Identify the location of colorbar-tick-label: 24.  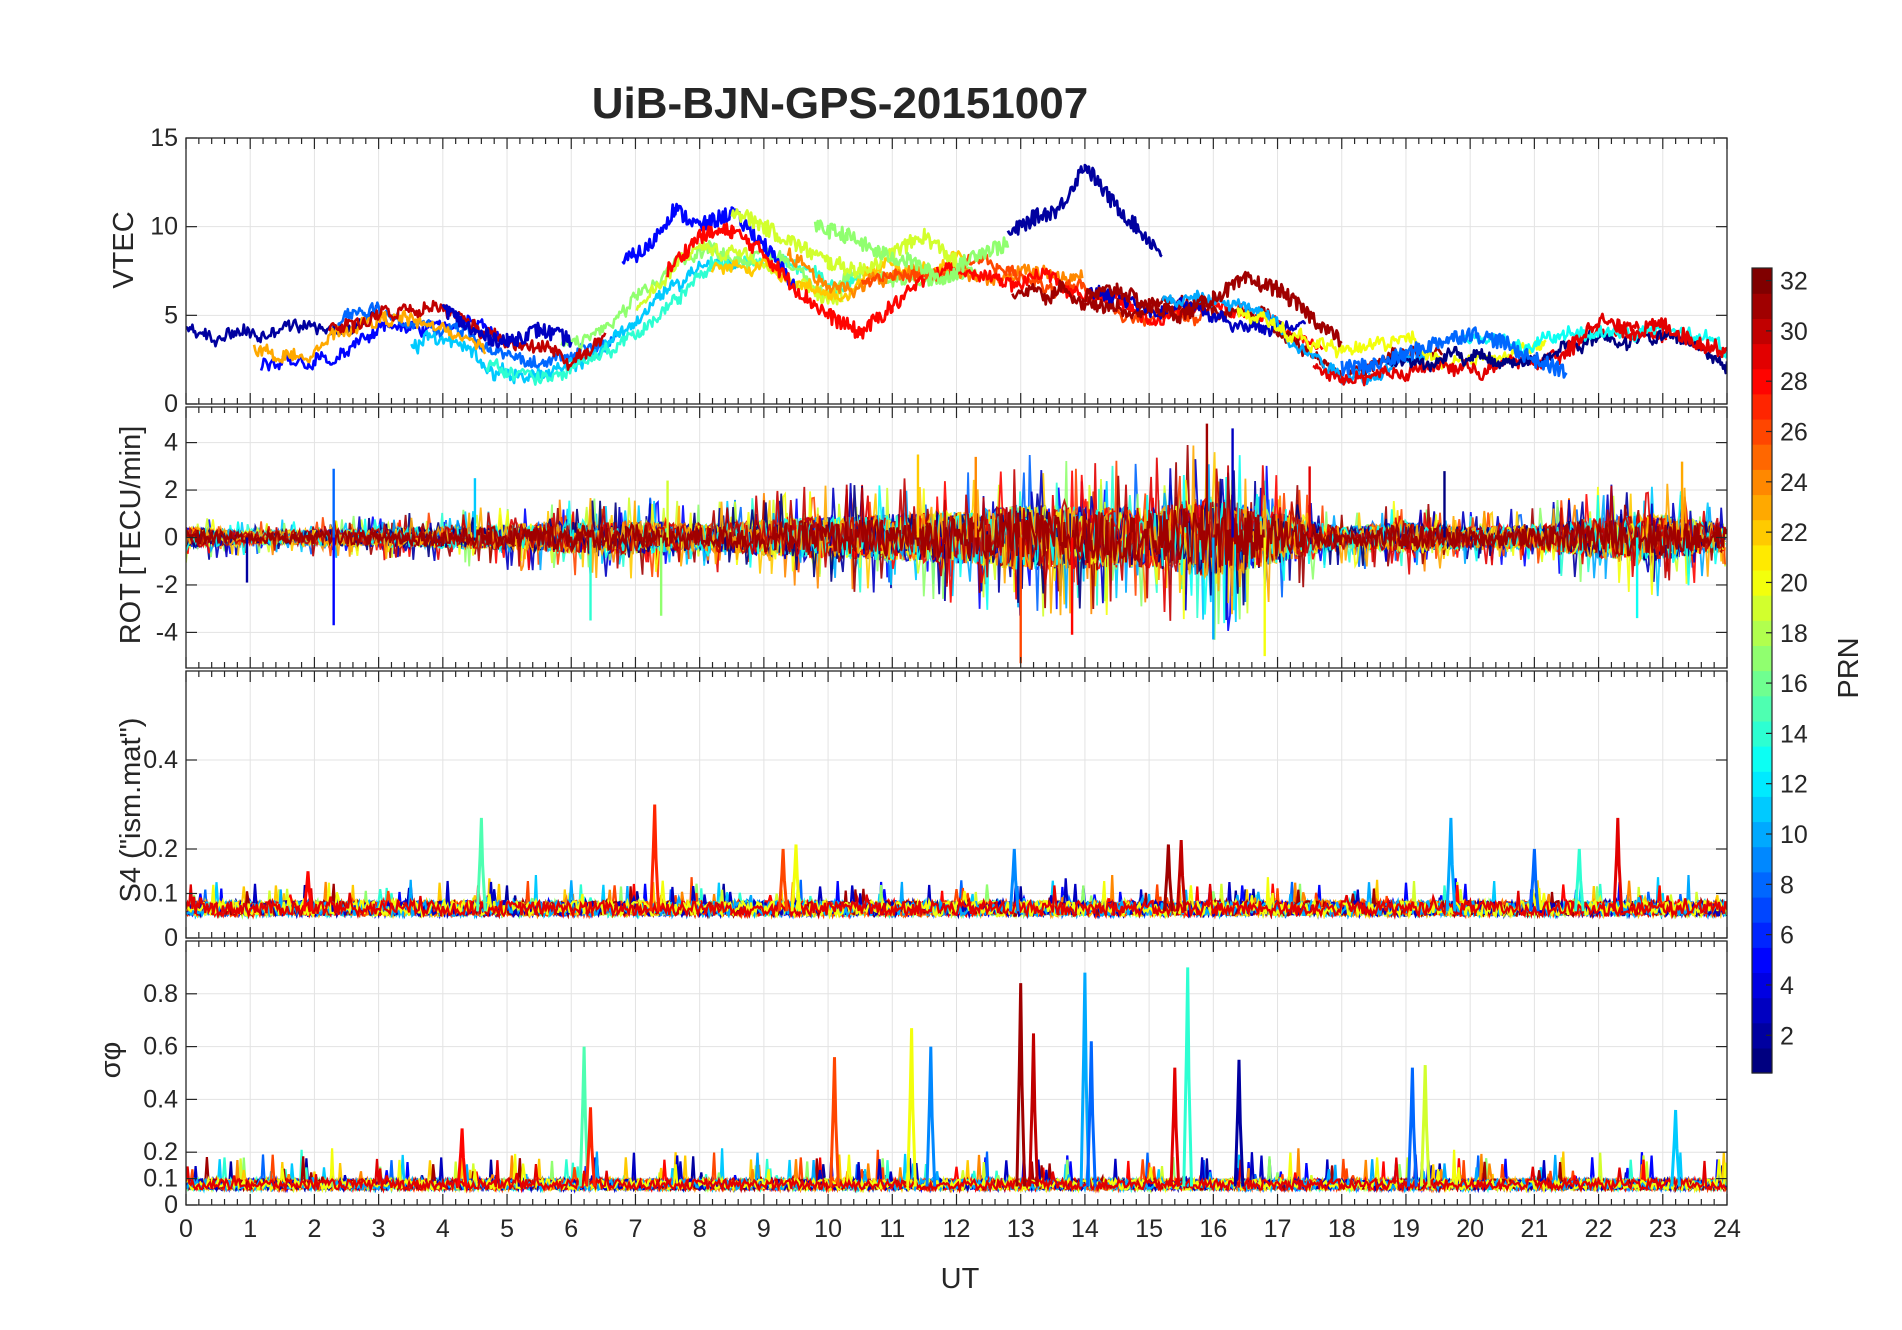
(1794, 483).